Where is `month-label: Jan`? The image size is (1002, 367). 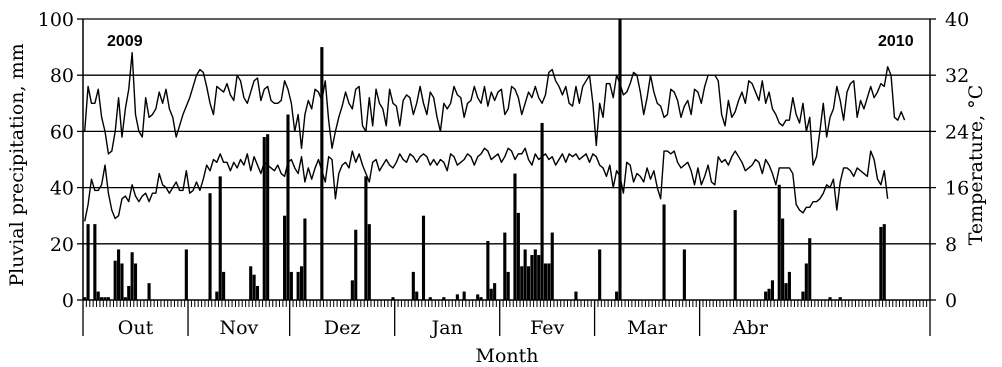
month-label: Jan is located at coordinates (446, 328).